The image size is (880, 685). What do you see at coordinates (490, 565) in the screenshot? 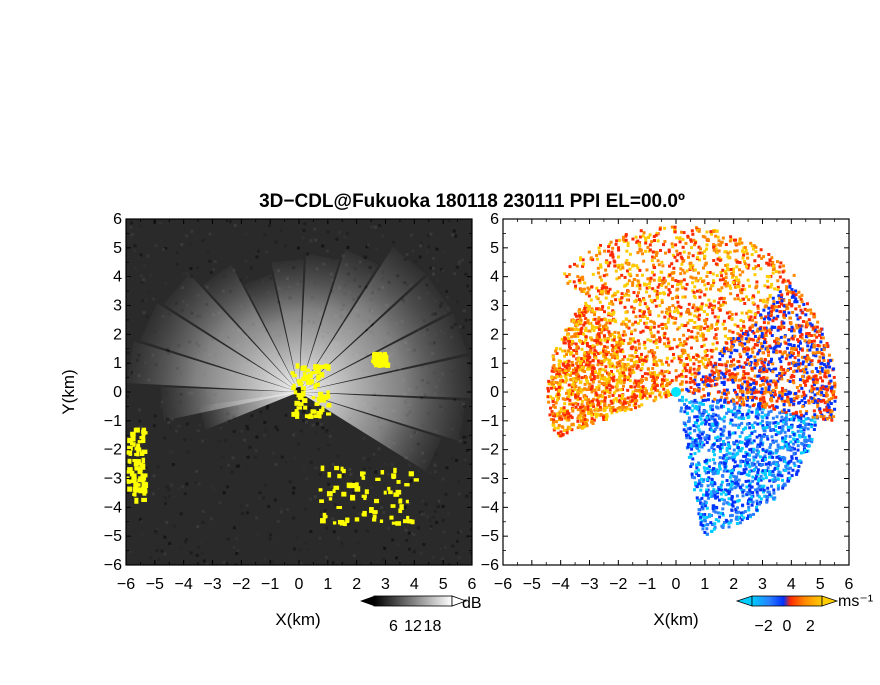
I see `y-tick-label: −6` at bounding box center [490, 565].